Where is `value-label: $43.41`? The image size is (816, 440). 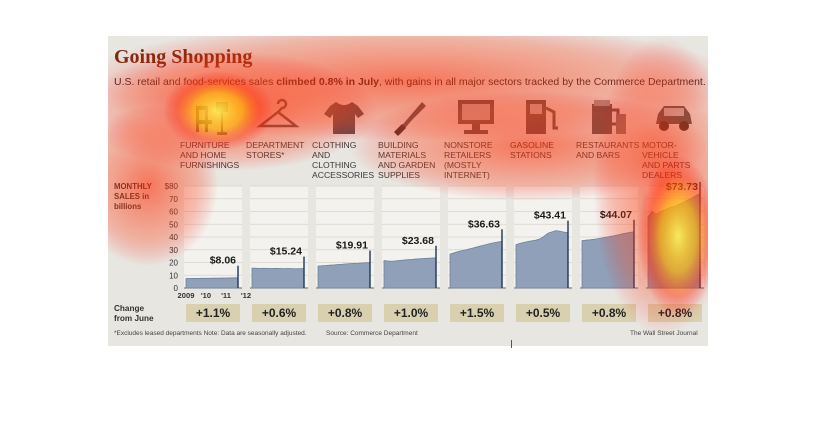
value-label: $43.41 is located at coordinates (550, 216).